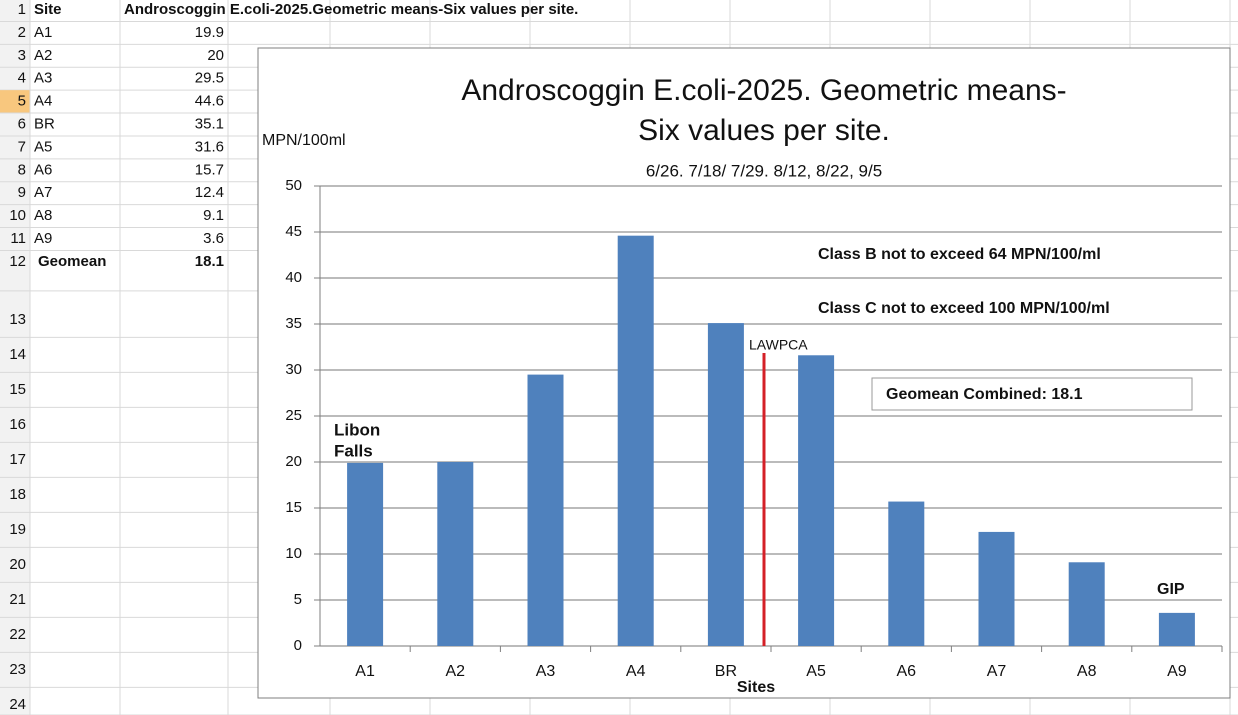 This screenshot has height=715, width=1238. What do you see at coordinates (1171, 589) in the screenshot?
I see `annotation: GIP` at bounding box center [1171, 589].